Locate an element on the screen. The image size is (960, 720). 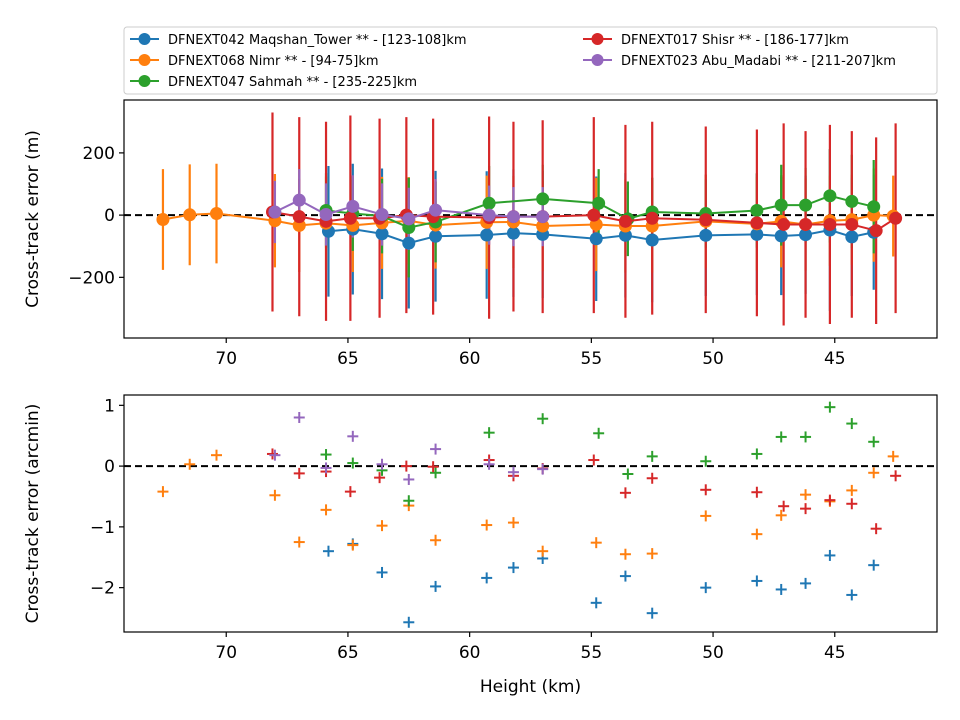
y-tick-label: 1 is located at coordinates (109, 406).